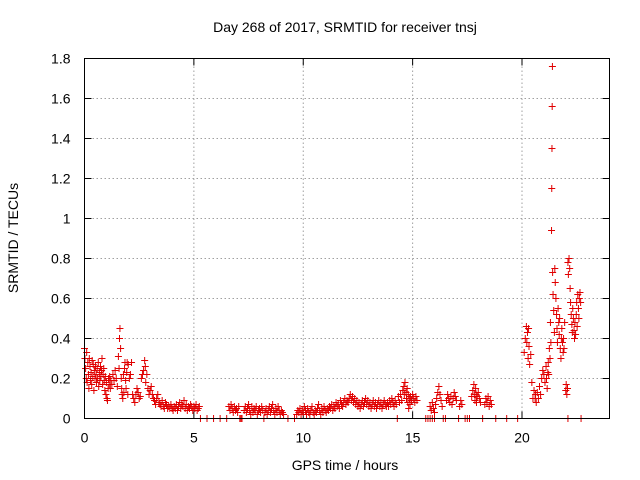 The image size is (640, 480). Describe the element at coordinates (67, 219) in the screenshot. I see `y-tick-label: 1` at that location.